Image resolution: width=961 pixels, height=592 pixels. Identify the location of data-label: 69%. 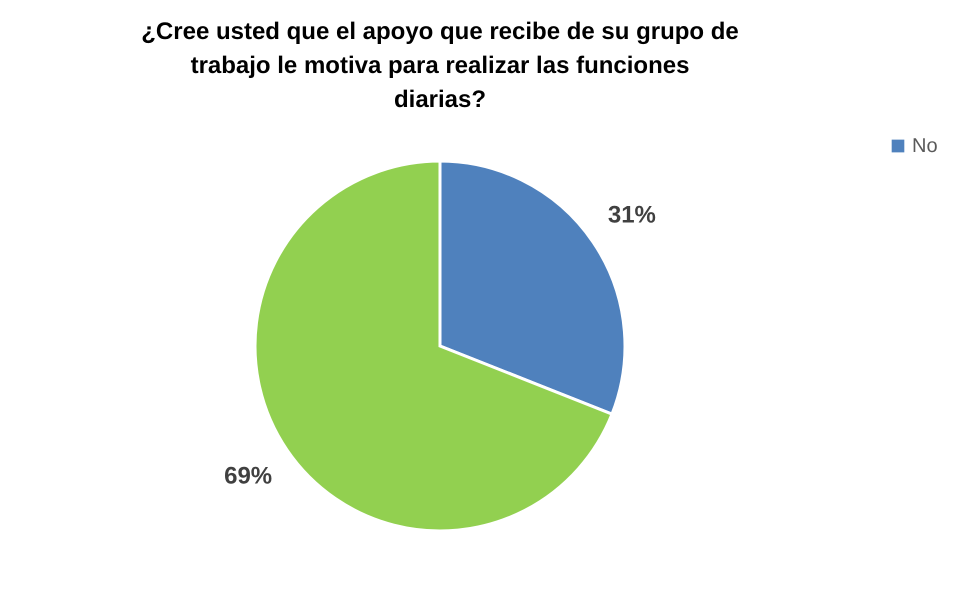
(248, 476).